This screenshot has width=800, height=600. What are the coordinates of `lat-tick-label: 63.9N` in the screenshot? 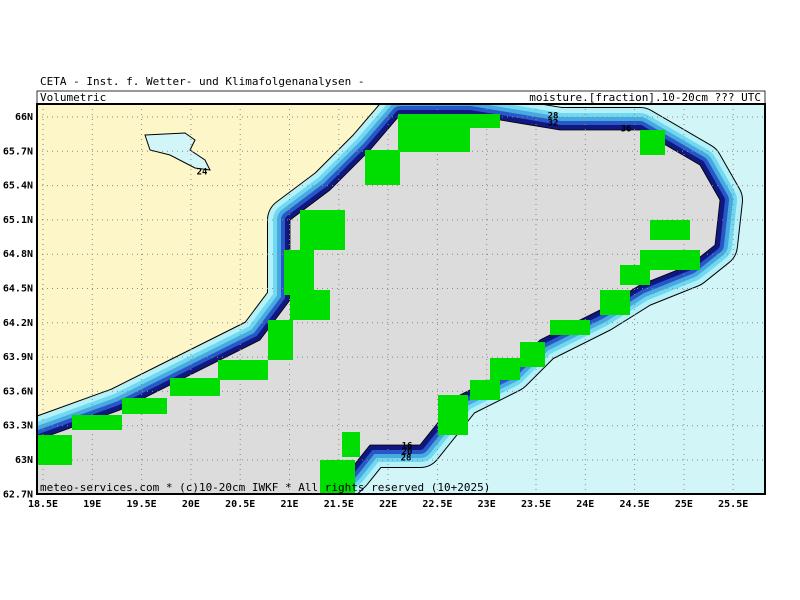 It's located at (18, 357).